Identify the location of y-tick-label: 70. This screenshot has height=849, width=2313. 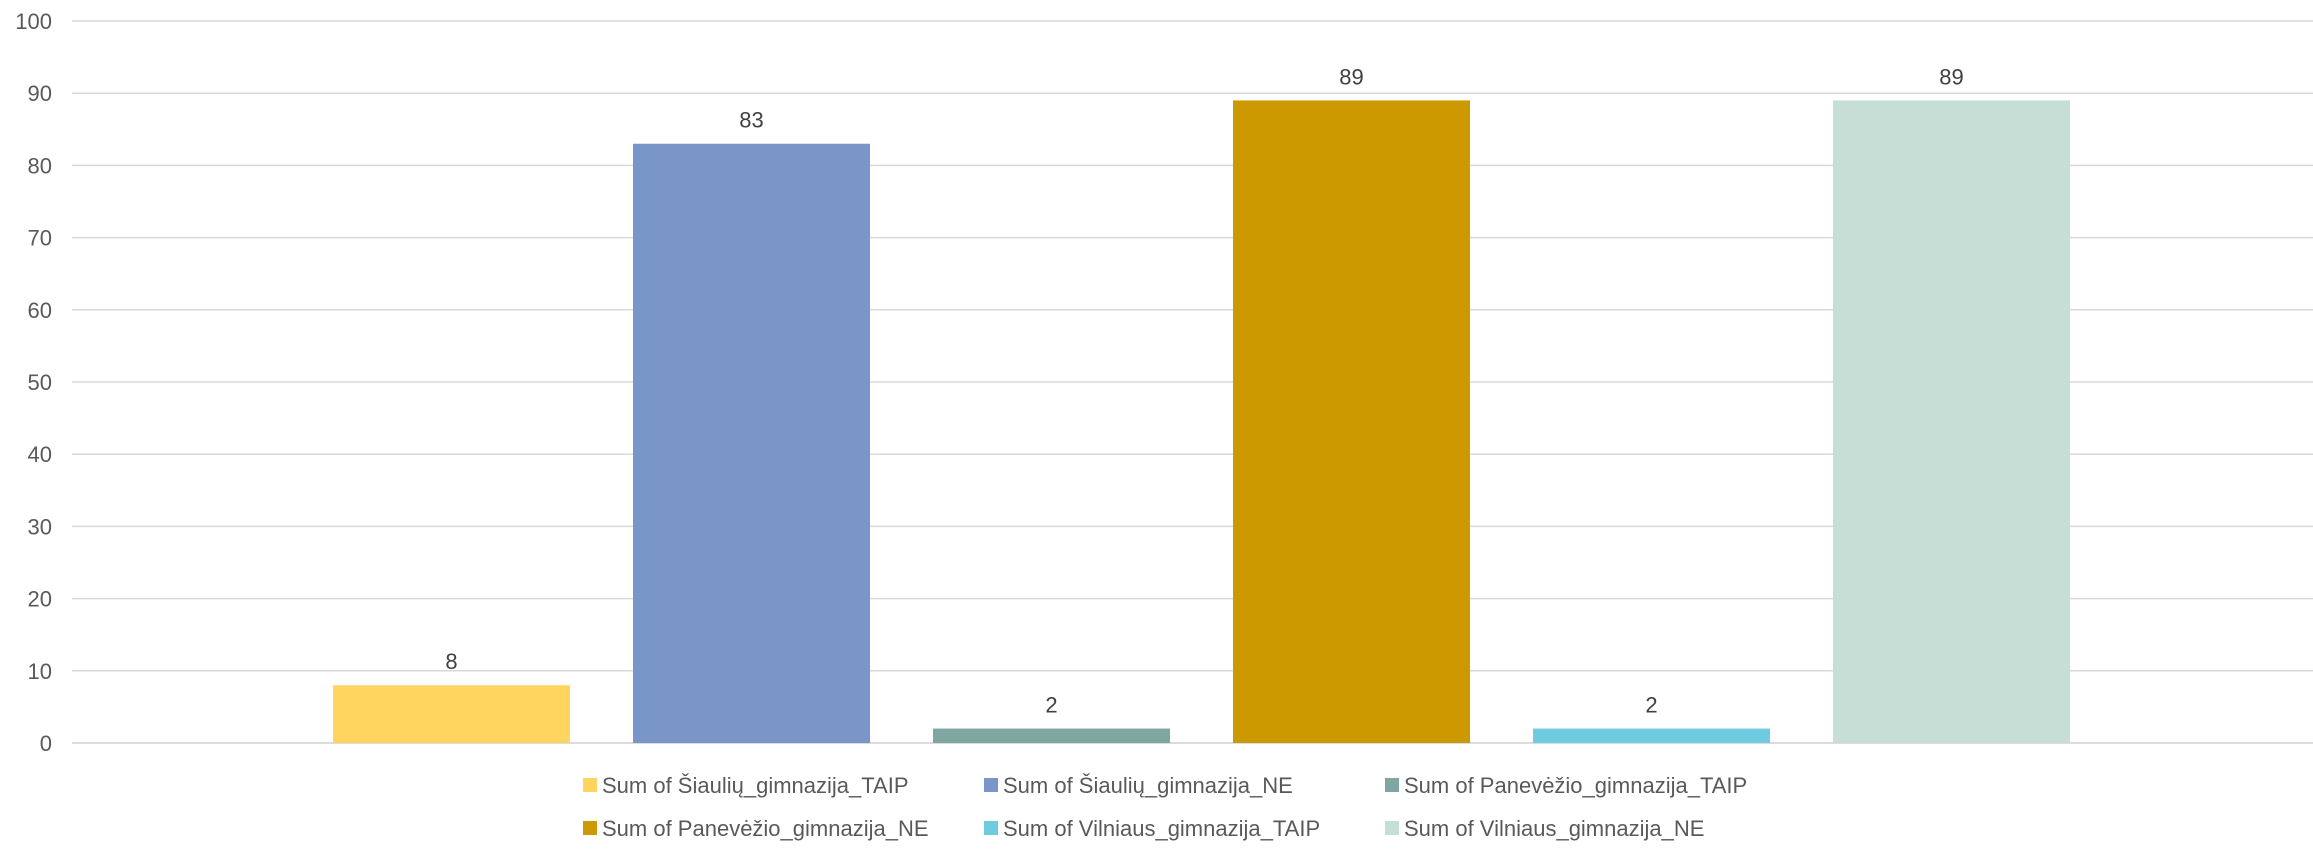
(40, 238).